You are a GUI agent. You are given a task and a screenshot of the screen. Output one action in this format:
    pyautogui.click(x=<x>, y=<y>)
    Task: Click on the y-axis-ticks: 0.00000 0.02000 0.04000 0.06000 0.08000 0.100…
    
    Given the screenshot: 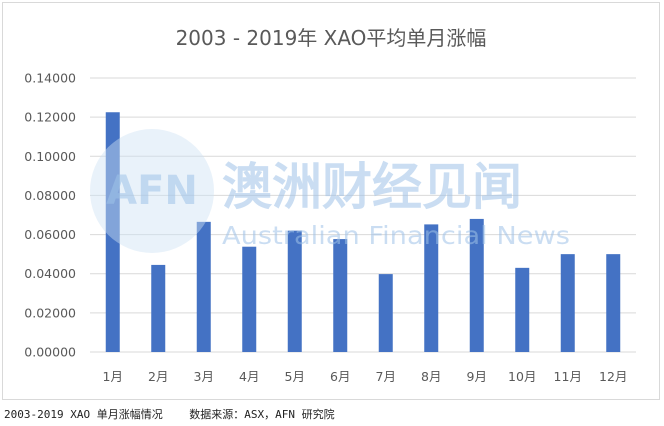 What is the action you would take?
    pyautogui.click(x=50, y=215)
    